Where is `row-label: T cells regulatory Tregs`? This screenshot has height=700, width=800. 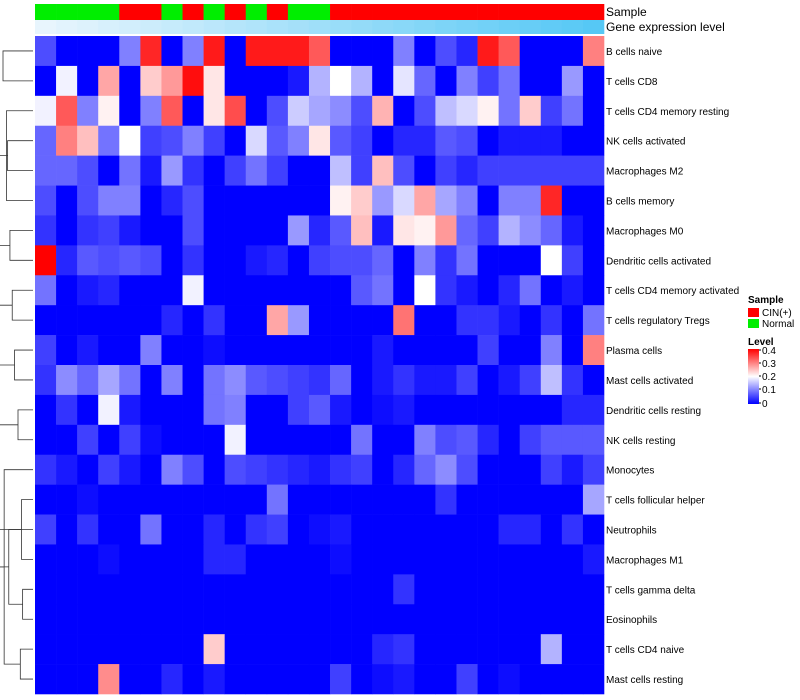
row-label: T cells regulatory Tregs is located at coordinates (658, 321).